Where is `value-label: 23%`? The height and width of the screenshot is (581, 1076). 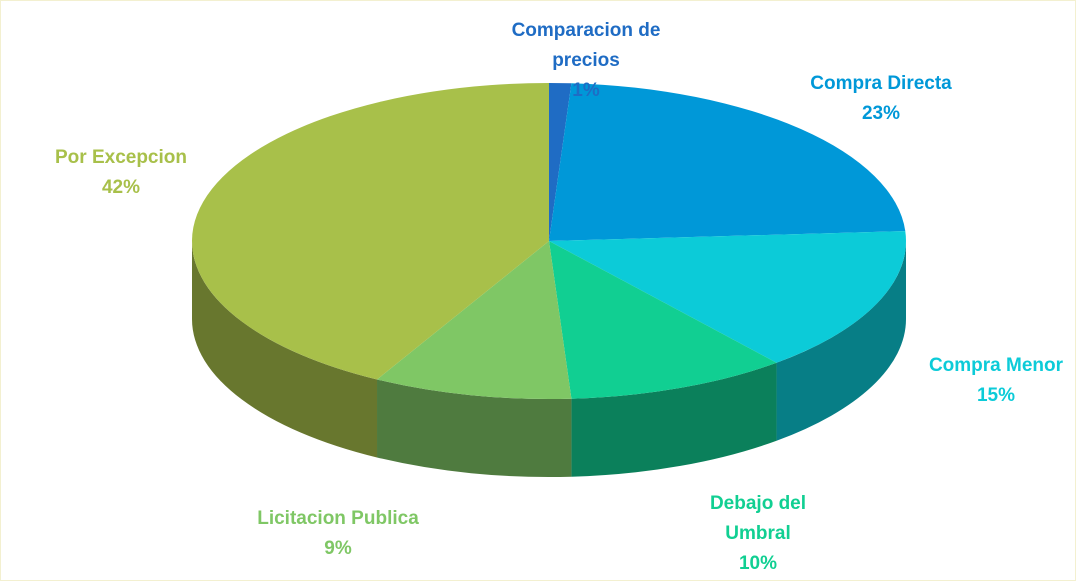 value-label: 23% is located at coordinates (881, 113).